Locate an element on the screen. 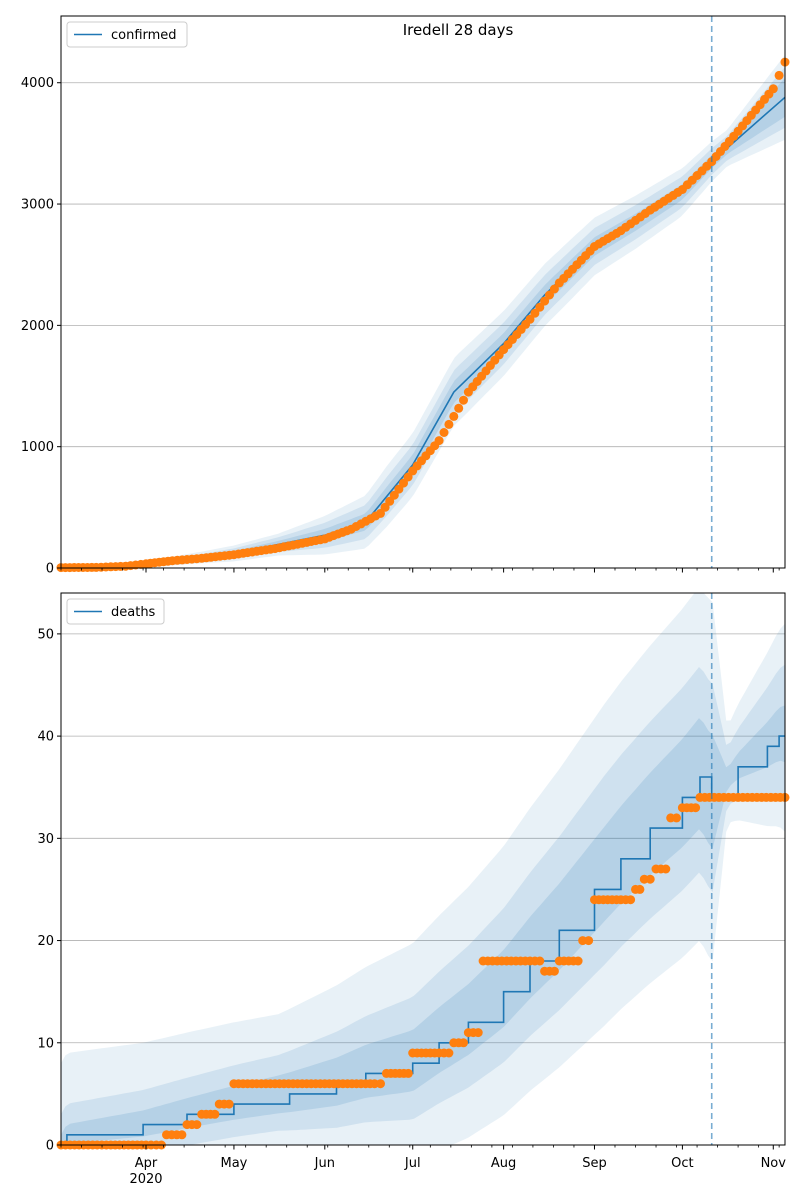 This screenshot has height=1200, width=800. y-tick-label: 2000 is located at coordinates (37, 326).